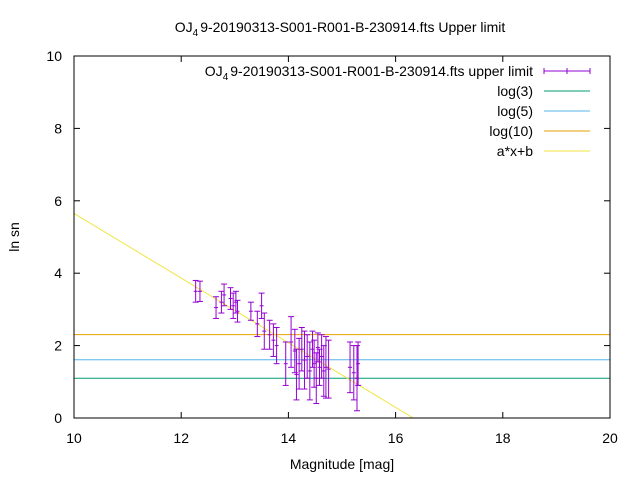 Image resolution: width=640 pixels, height=480 pixels. Describe the element at coordinates (58, 128) in the screenshot. I see `y-tick-label: 8` at that location.